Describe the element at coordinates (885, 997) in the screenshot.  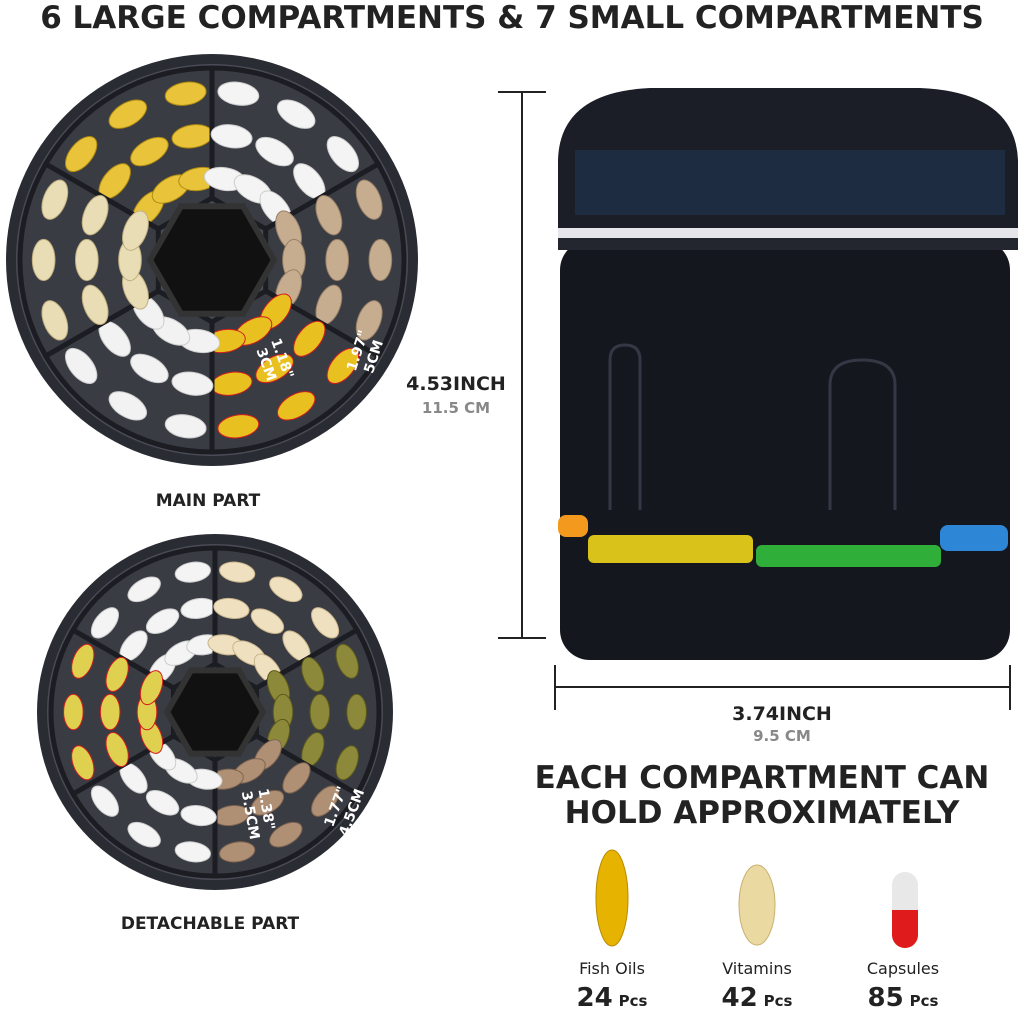
I see `count: 85` at that location.